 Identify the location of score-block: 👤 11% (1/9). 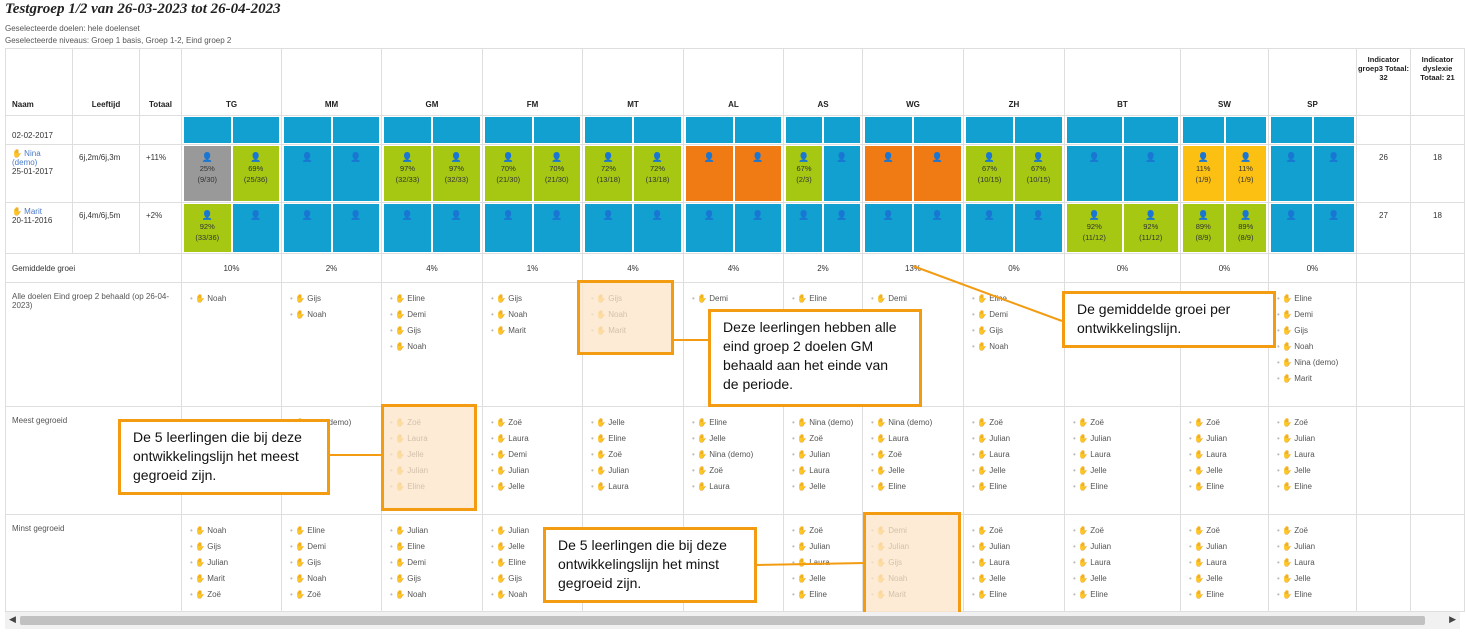
(1245, 173).